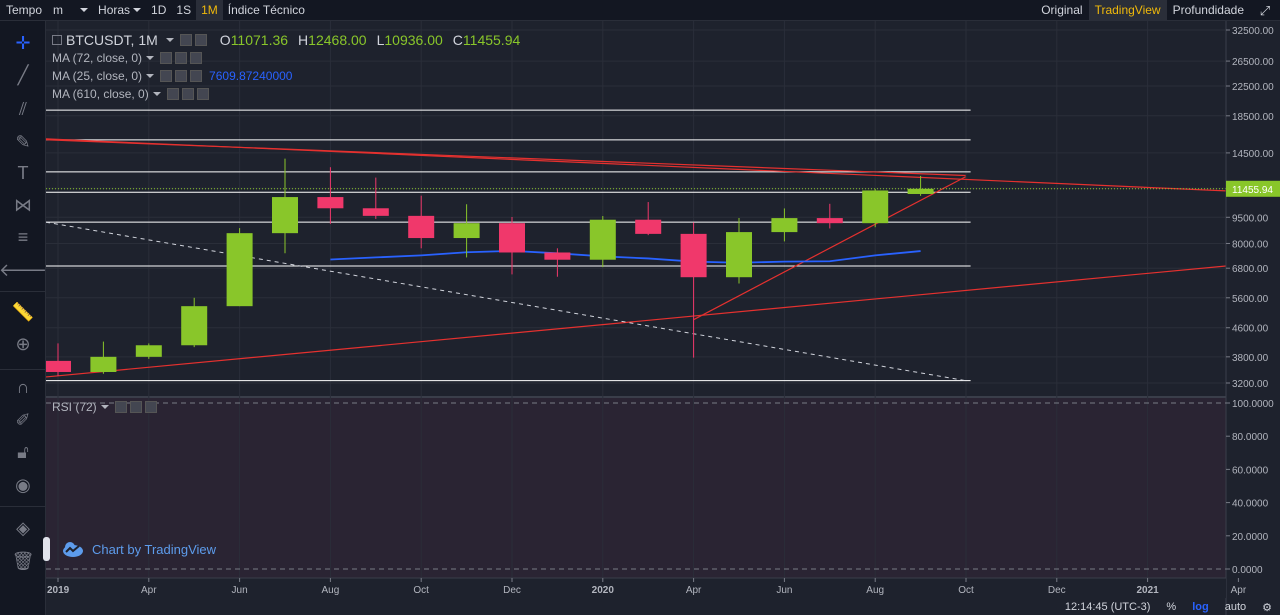  I want to click on price-tick-label: 3800.00, so click(1250, 358).